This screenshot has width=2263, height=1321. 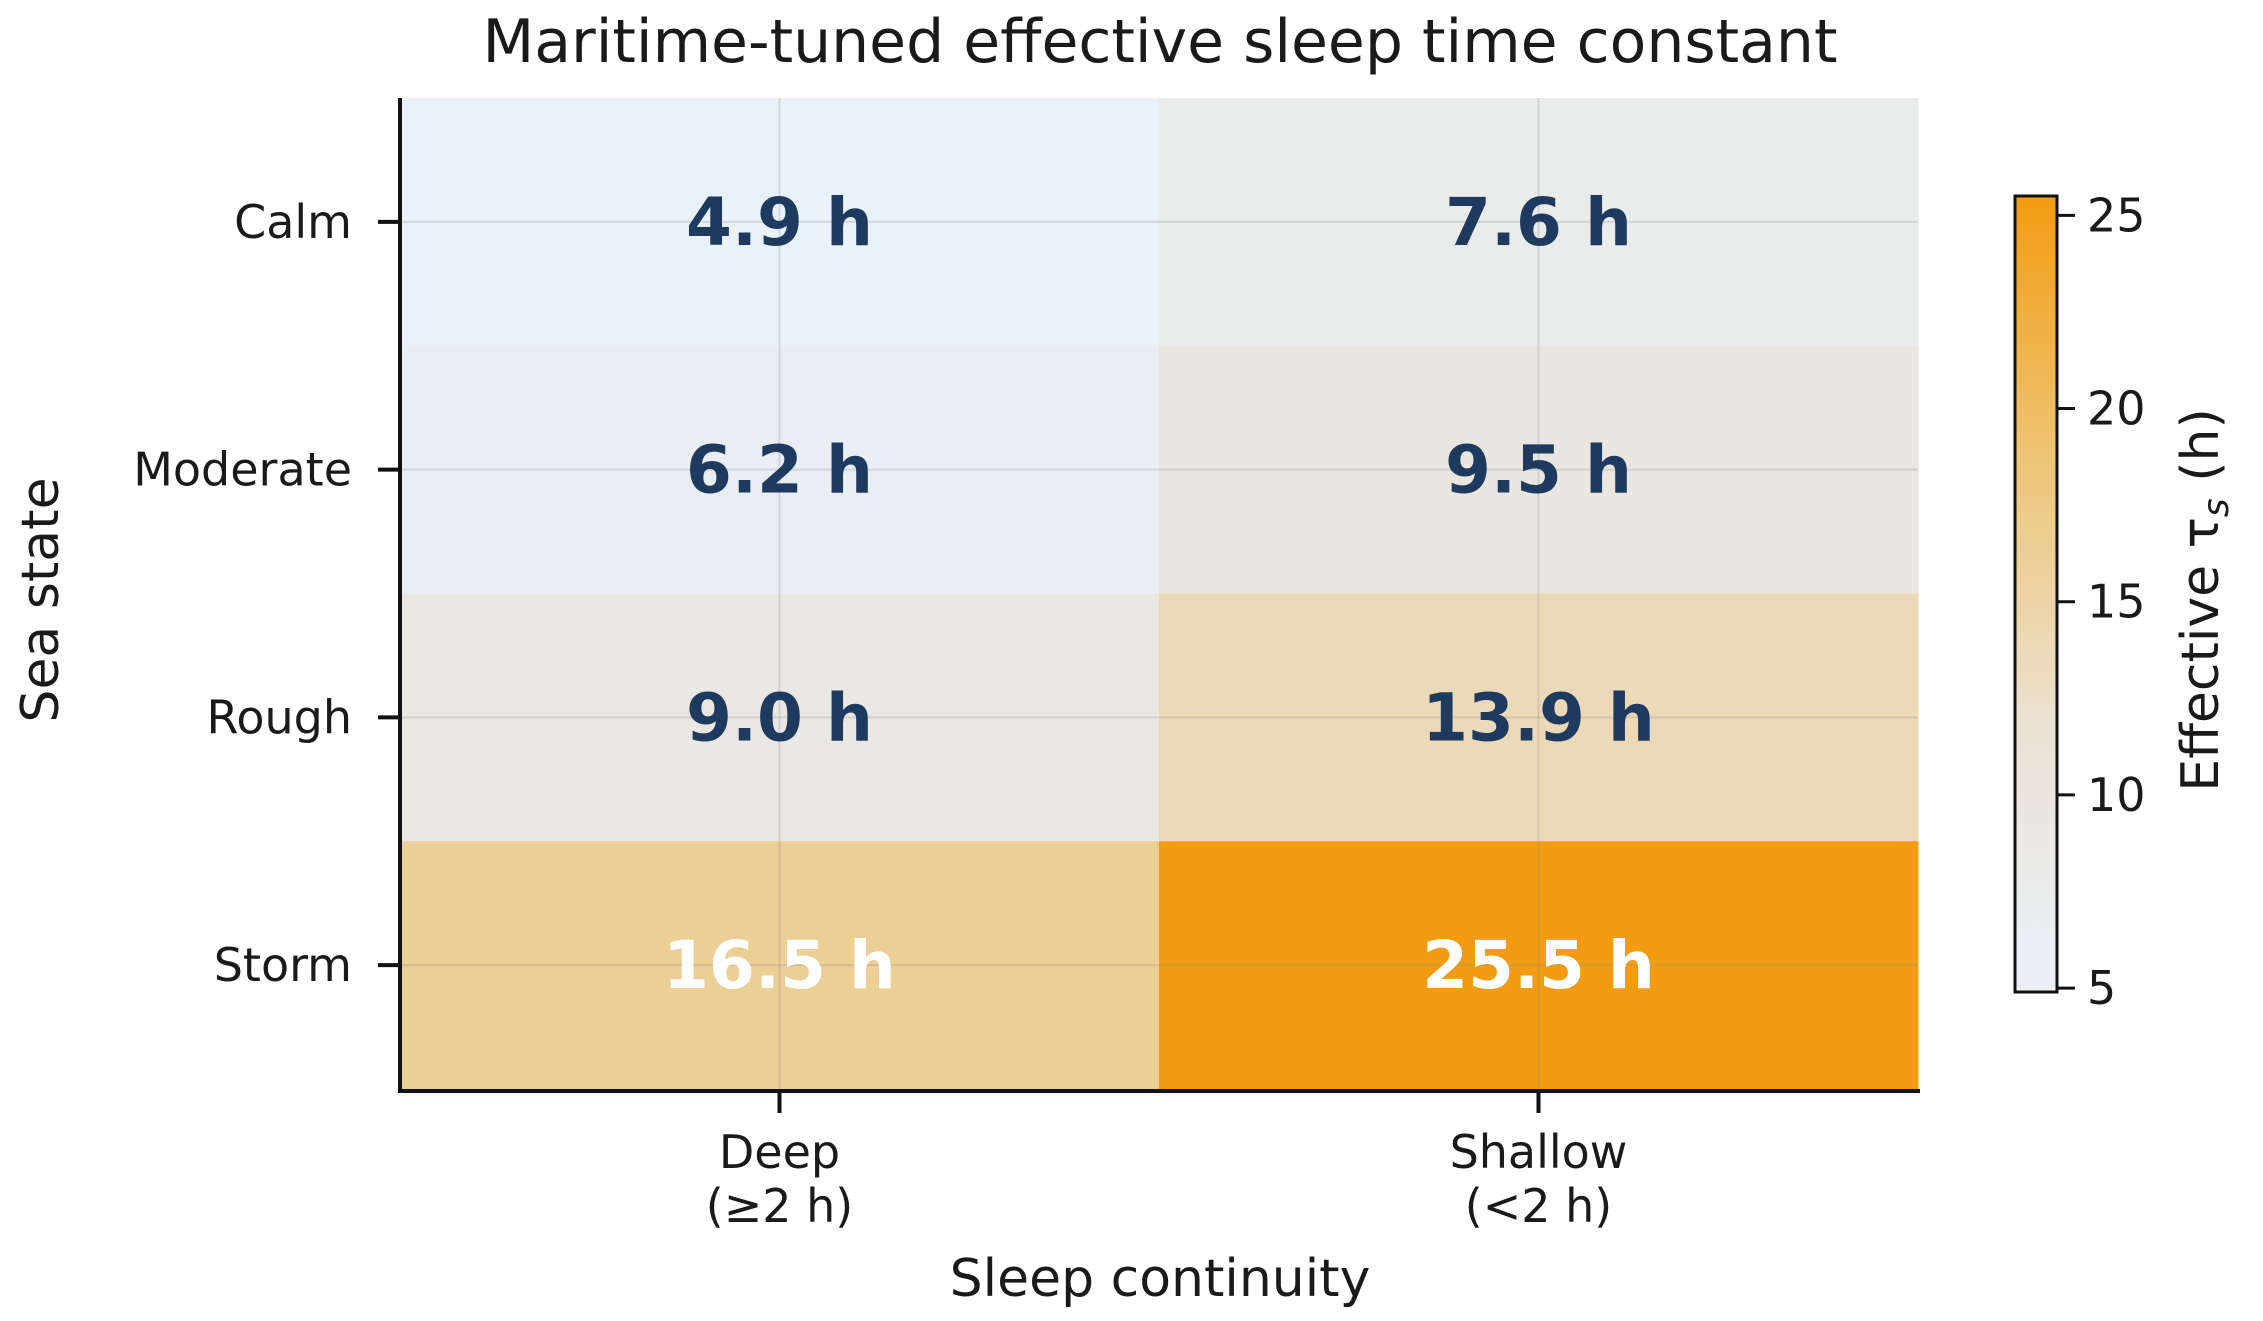 I want to click on cell-value-label: 9.0 h, so click(x=779, y=717).